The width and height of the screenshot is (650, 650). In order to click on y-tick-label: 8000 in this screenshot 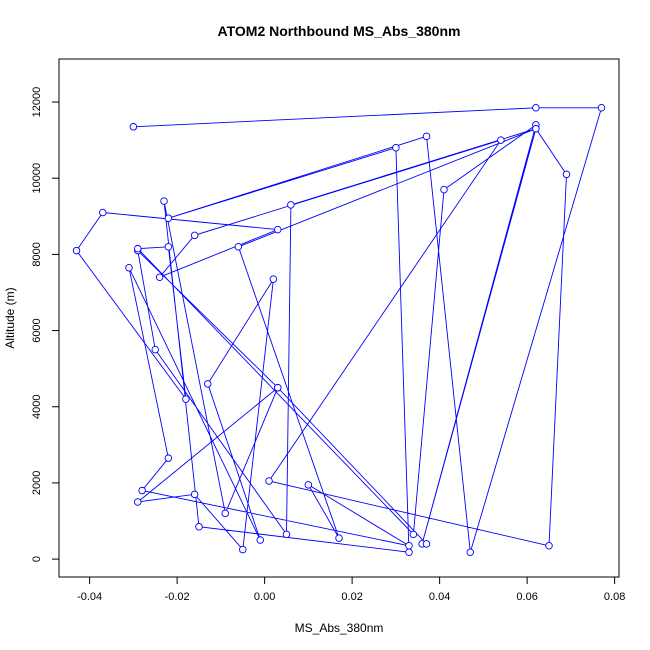, I will do `click(37, 254)`.